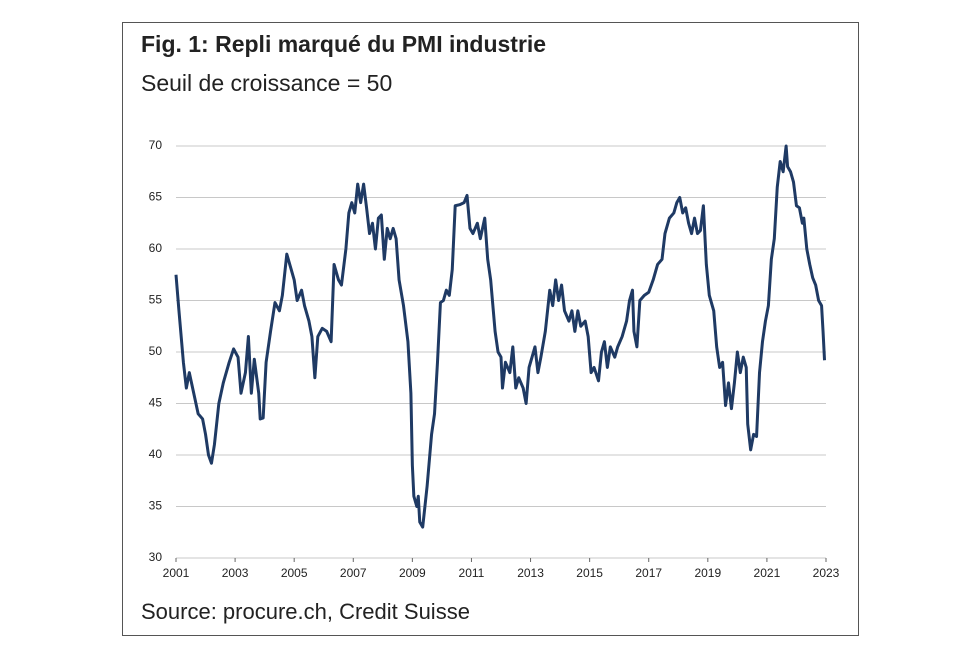  What do you see at coordinates (353, 573) in the screenshot?
I see `x-tick-label: 2007` at bounding box center [353, 573].